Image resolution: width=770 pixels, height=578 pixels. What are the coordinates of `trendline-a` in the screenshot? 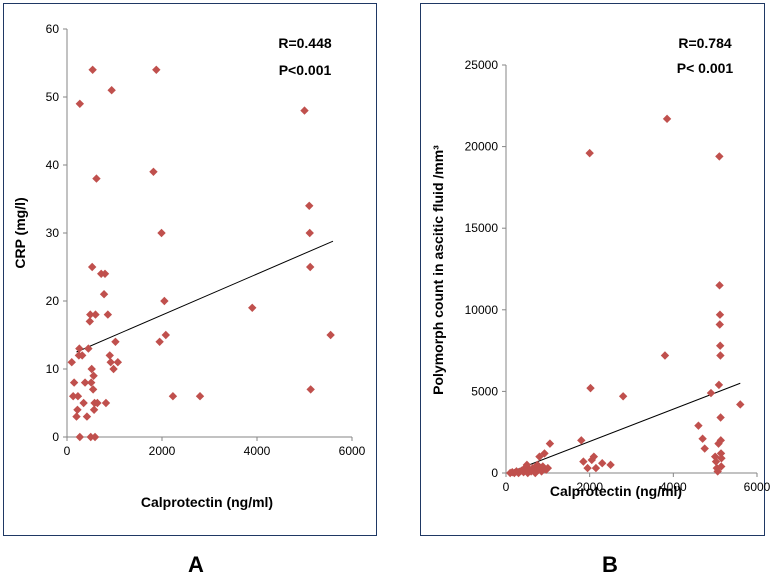 It's located at (205, 296).